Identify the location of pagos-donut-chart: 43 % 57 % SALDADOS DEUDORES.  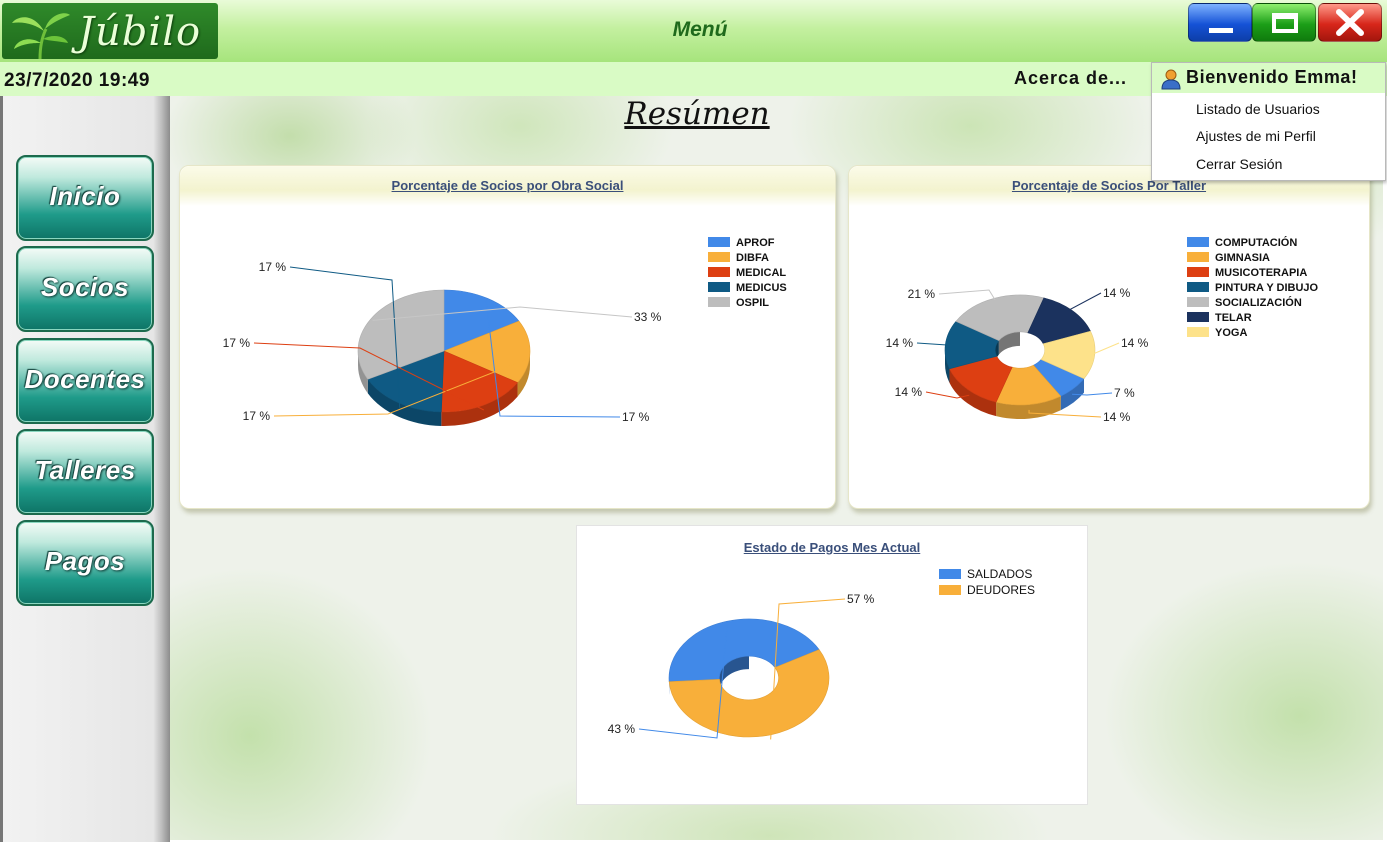
(821, 653).